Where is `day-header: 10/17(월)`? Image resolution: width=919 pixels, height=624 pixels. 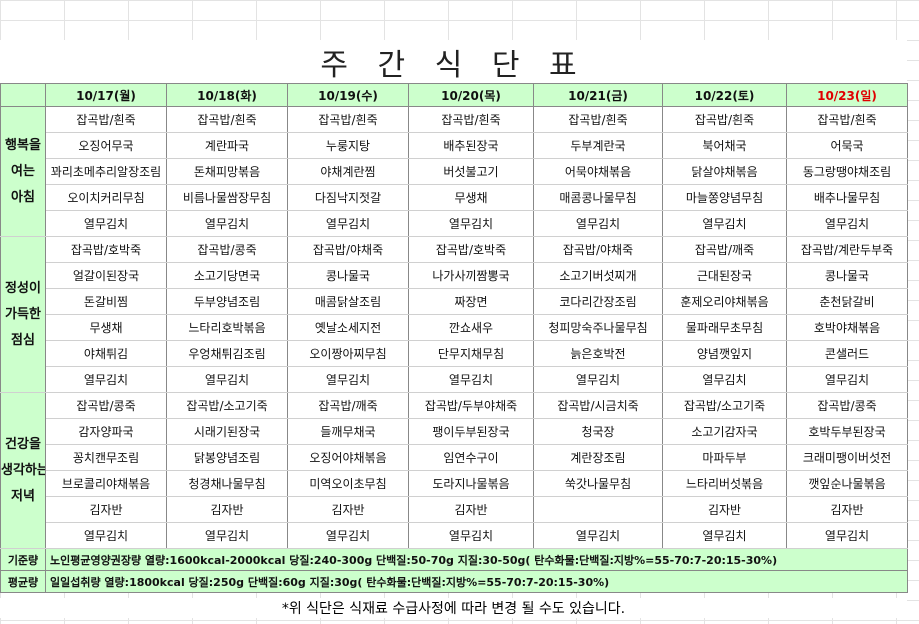 day-header: 10/17(월) is located at coordinates (106, 95).